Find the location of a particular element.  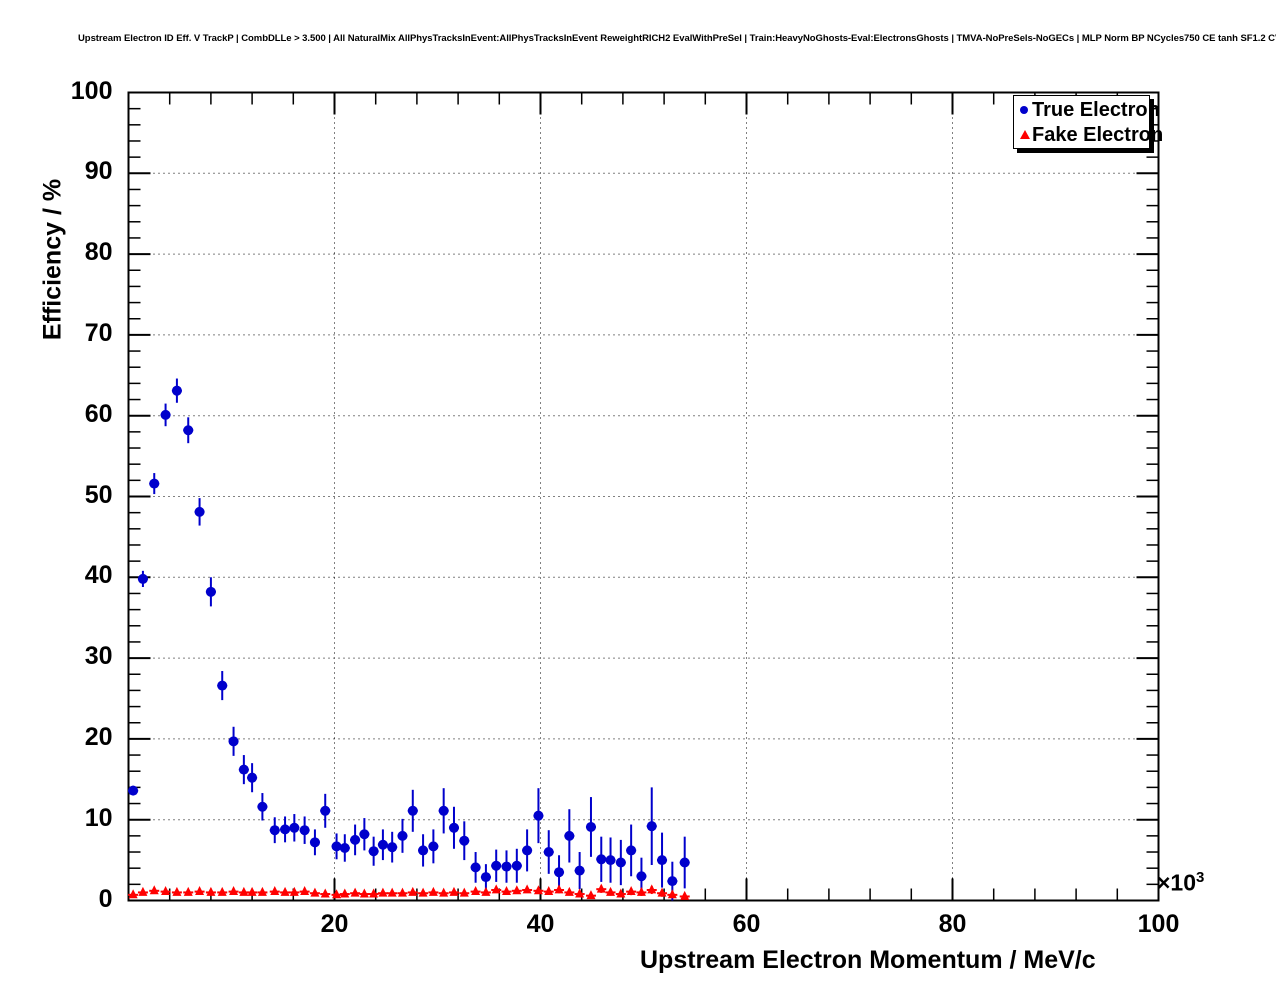

x-tick-label-80: 80 is located at coordinates (952, 923).